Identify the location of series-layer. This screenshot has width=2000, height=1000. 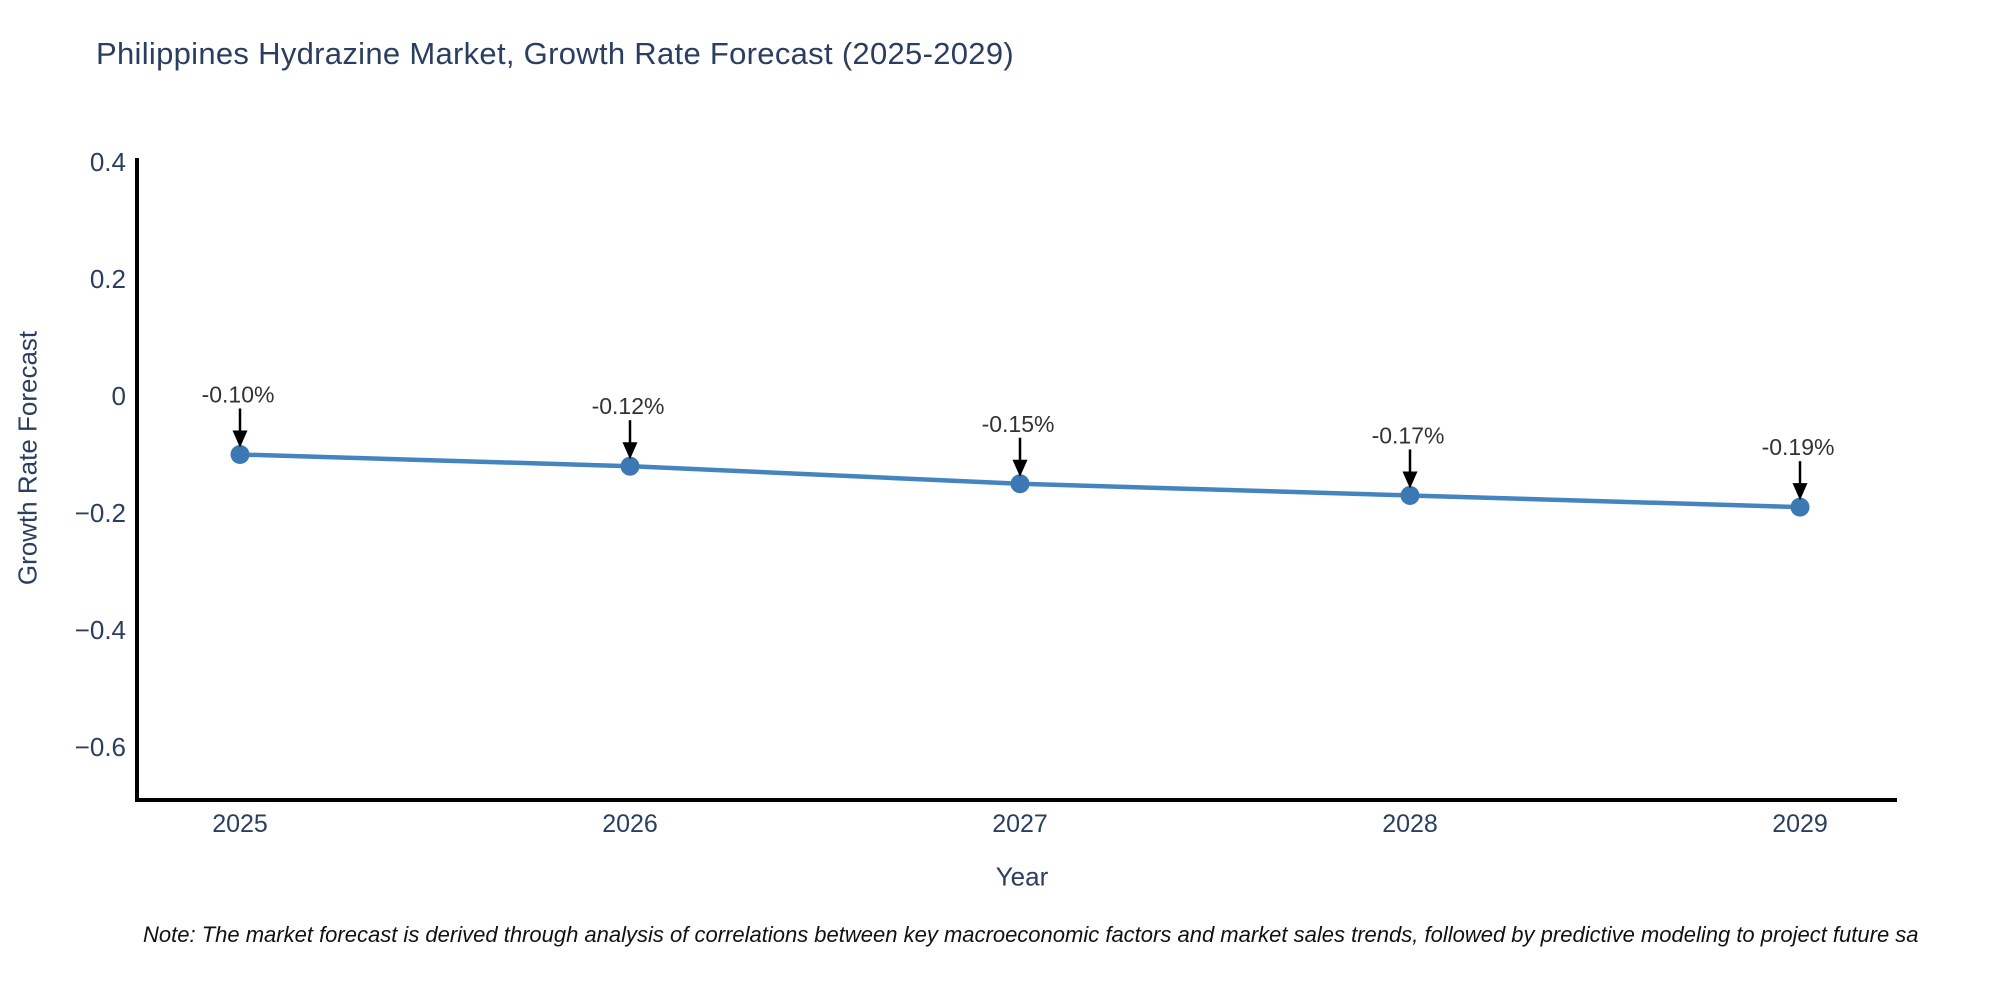
(1020, 481).